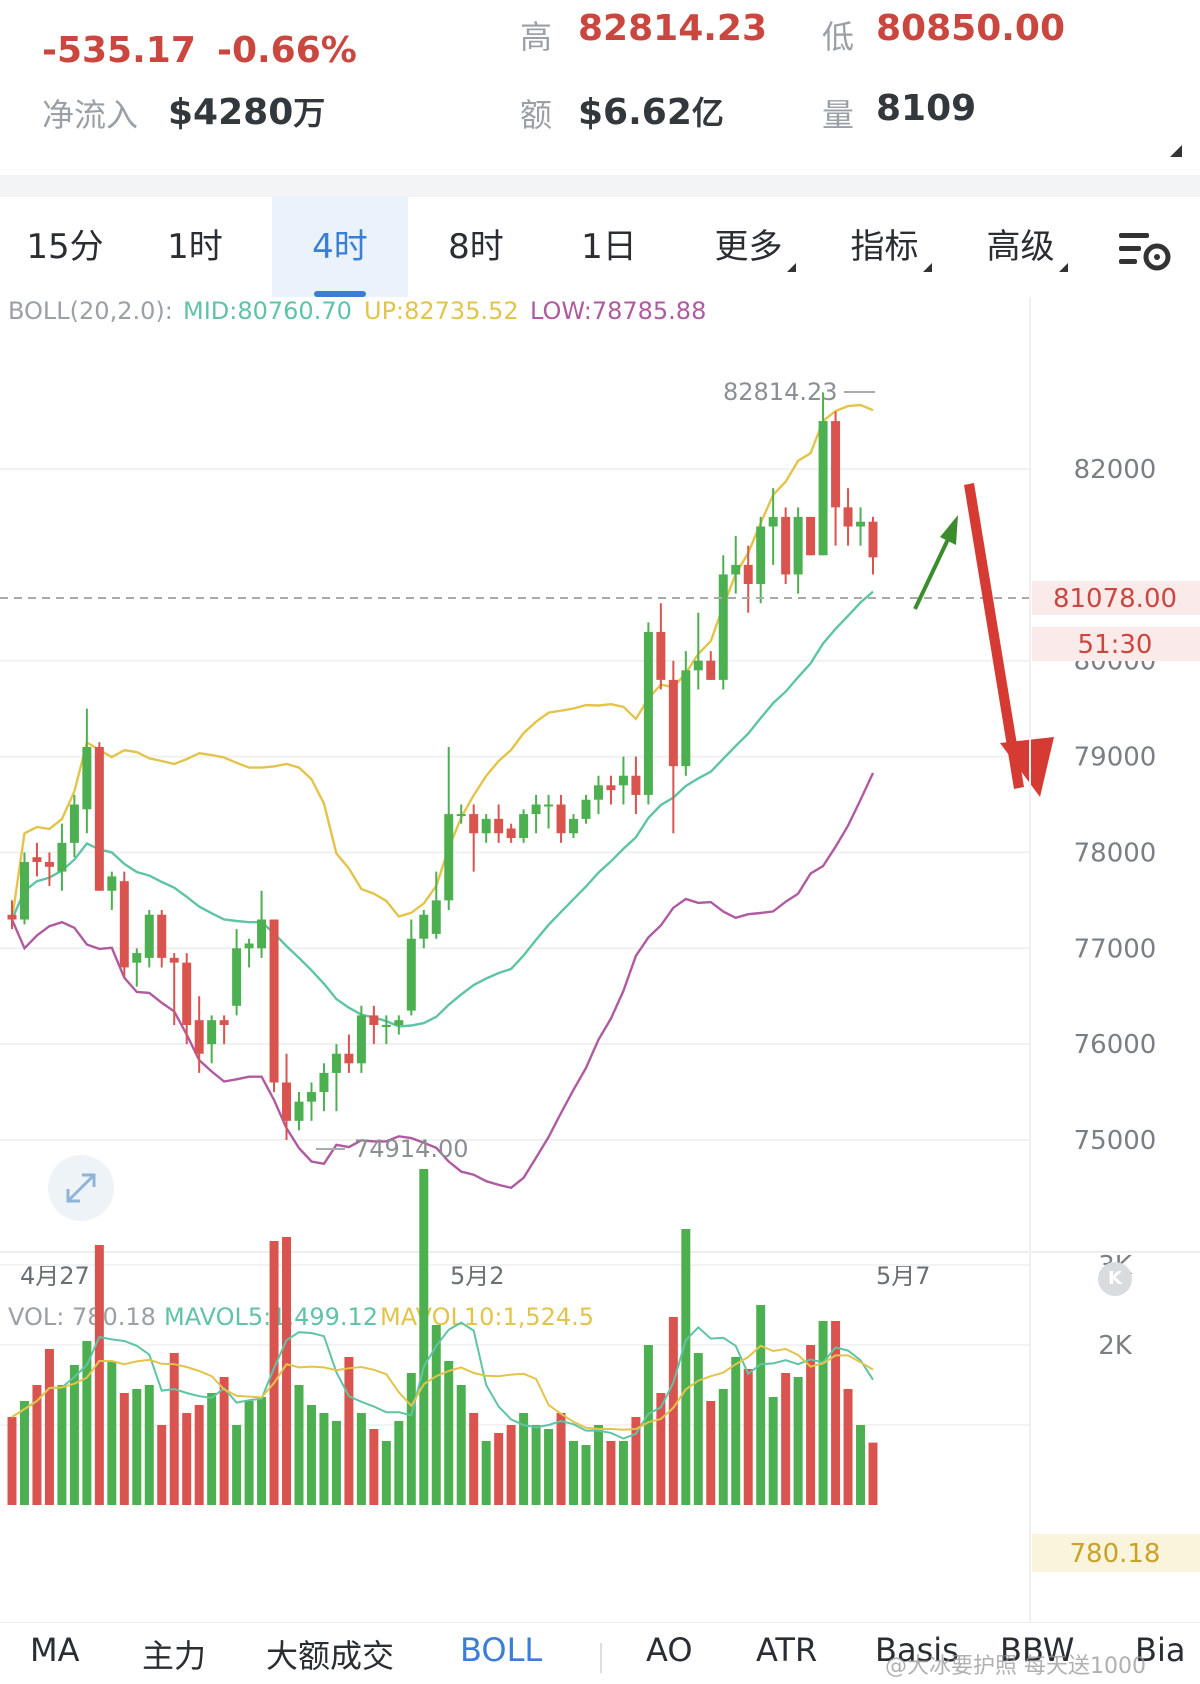 This screenshot has width=1200, height=1684. What do you see at coordinates (1037, 1650) in the screenshot?
I see `indicator-bbw: BBW` at bounding box center [1037, 1650].